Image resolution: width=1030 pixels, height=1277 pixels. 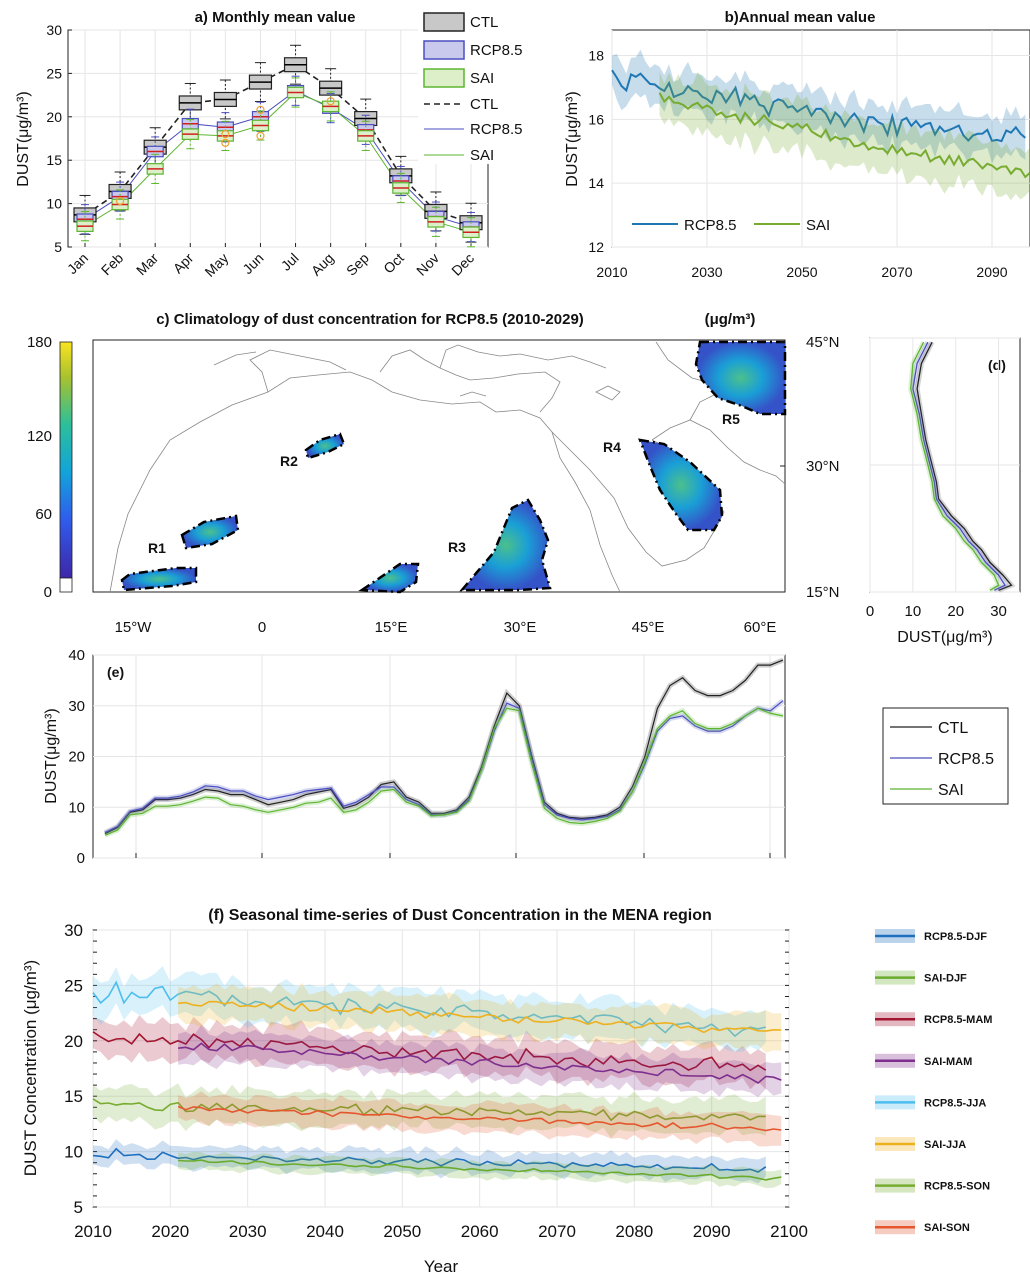 I want to click on panel-a-ylabel: DUST(μg/m³), so click(x=23, y=138).